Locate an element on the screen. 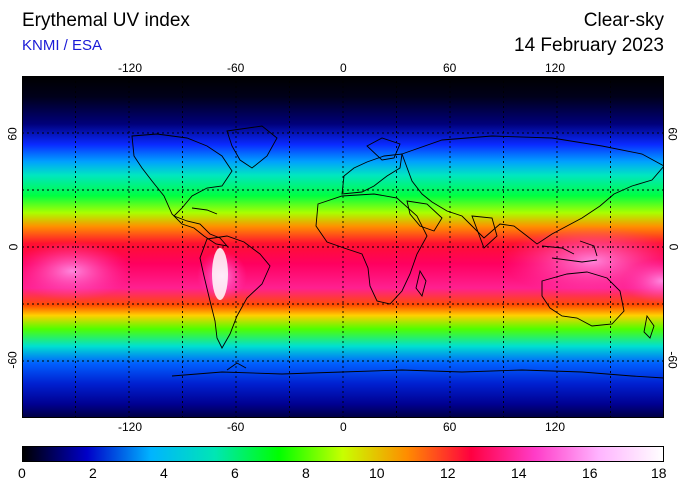 Image resolution: width=688 pixels, height=490 pixels. colorbar-label: 12 is located at coordinates (448, 473).